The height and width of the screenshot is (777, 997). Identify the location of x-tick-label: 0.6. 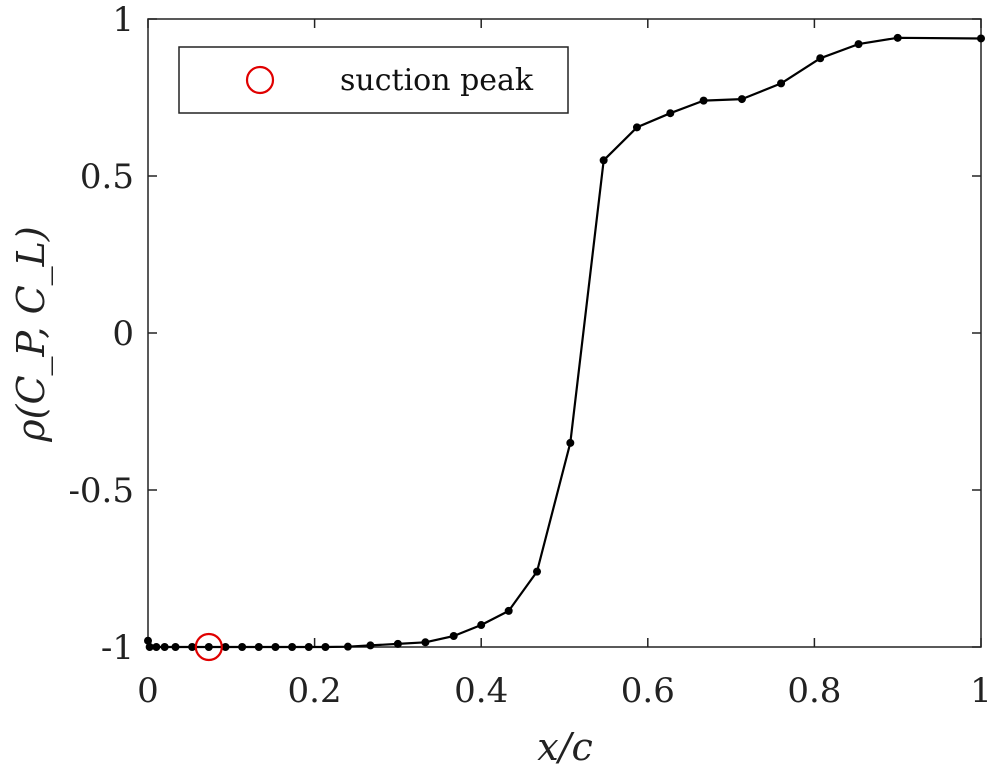
(648, 691).